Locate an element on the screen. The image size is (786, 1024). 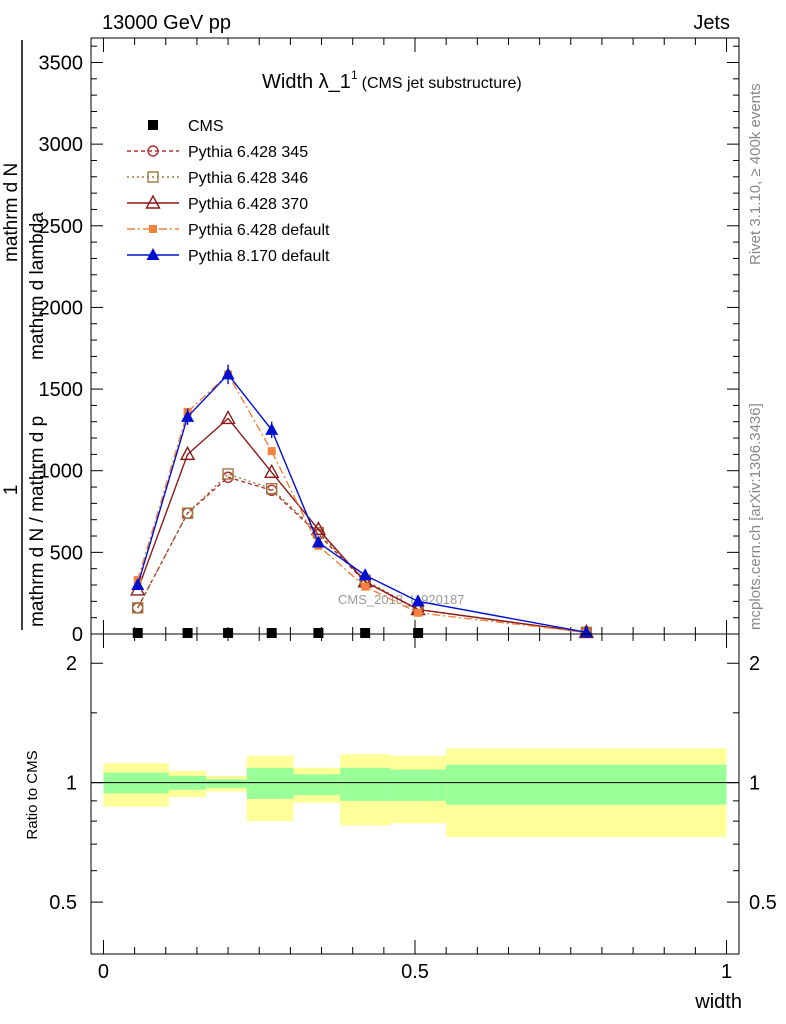
legend-label: Pythia 8.170 default is located at coordinates (259, 256).